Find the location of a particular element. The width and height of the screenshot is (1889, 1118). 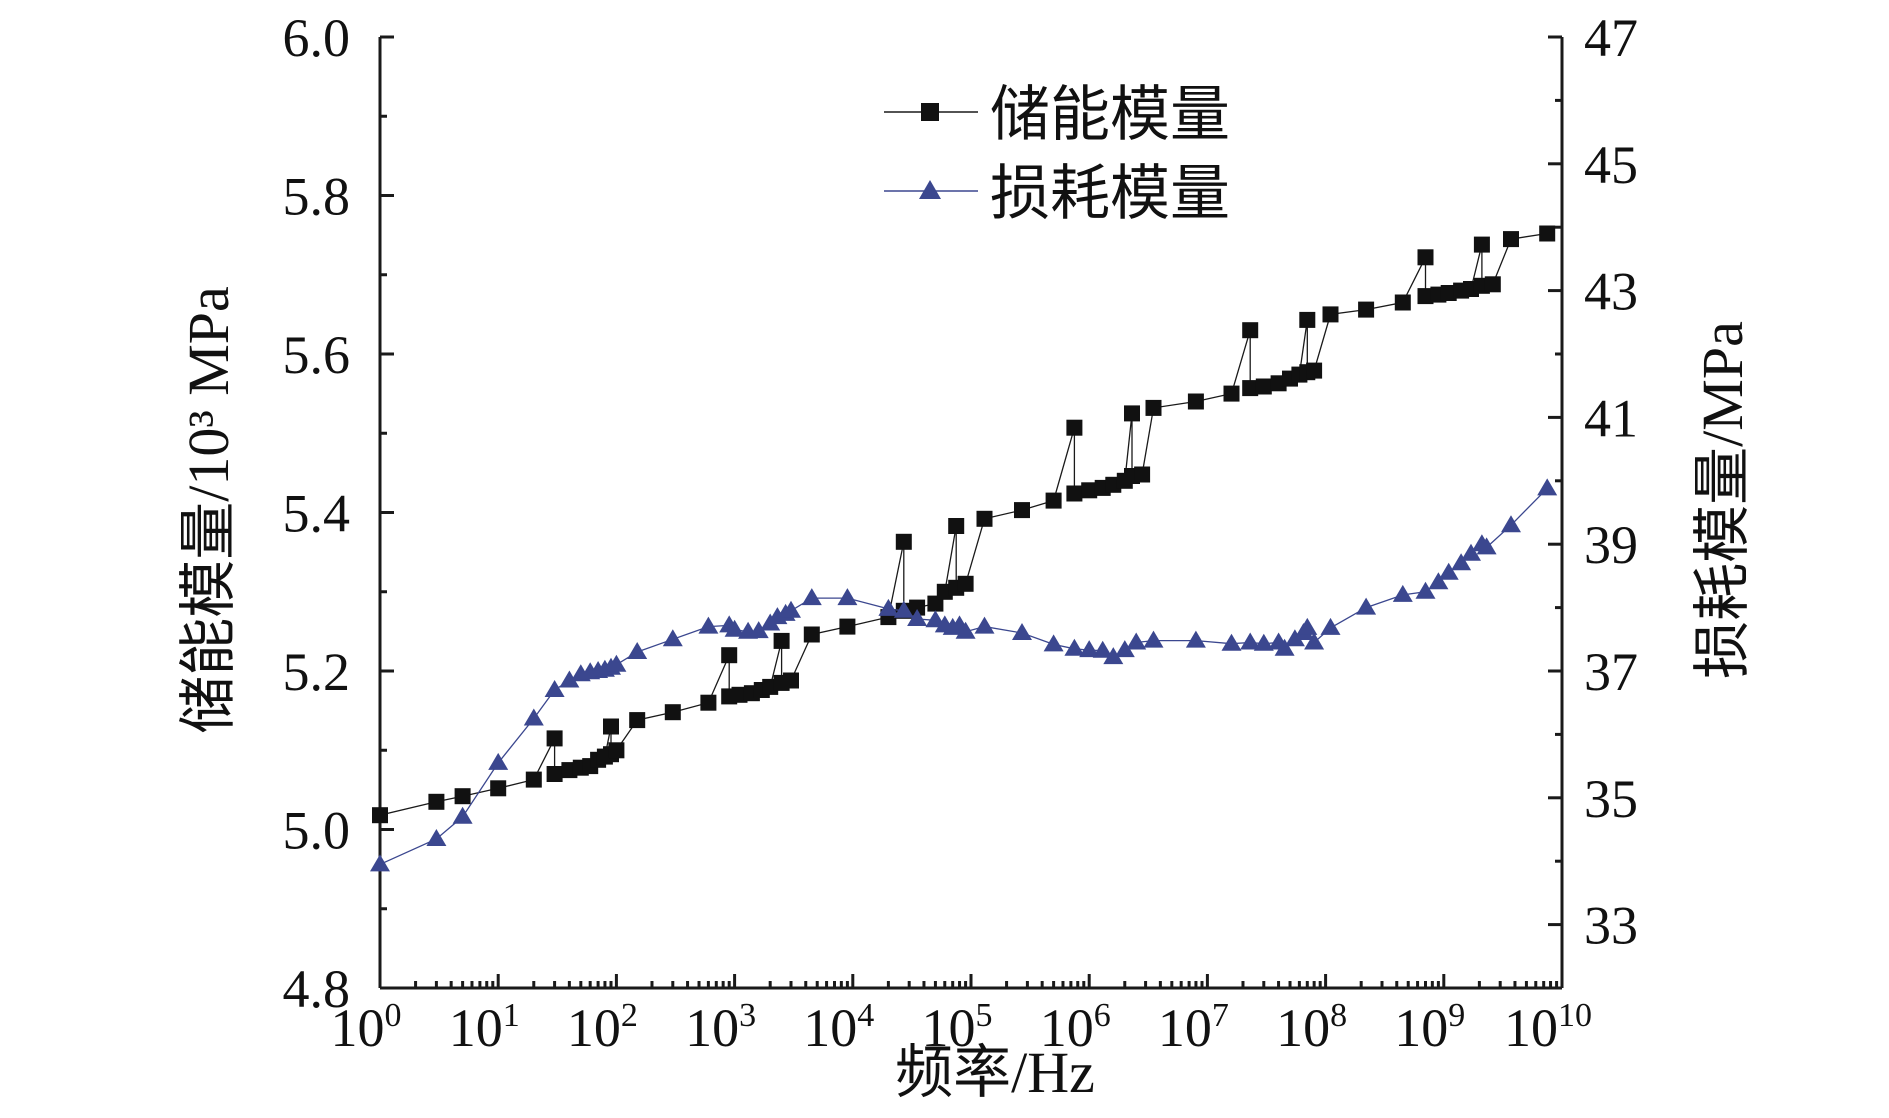

x-tick-label: 10² is located at coordinates (602, 1027).